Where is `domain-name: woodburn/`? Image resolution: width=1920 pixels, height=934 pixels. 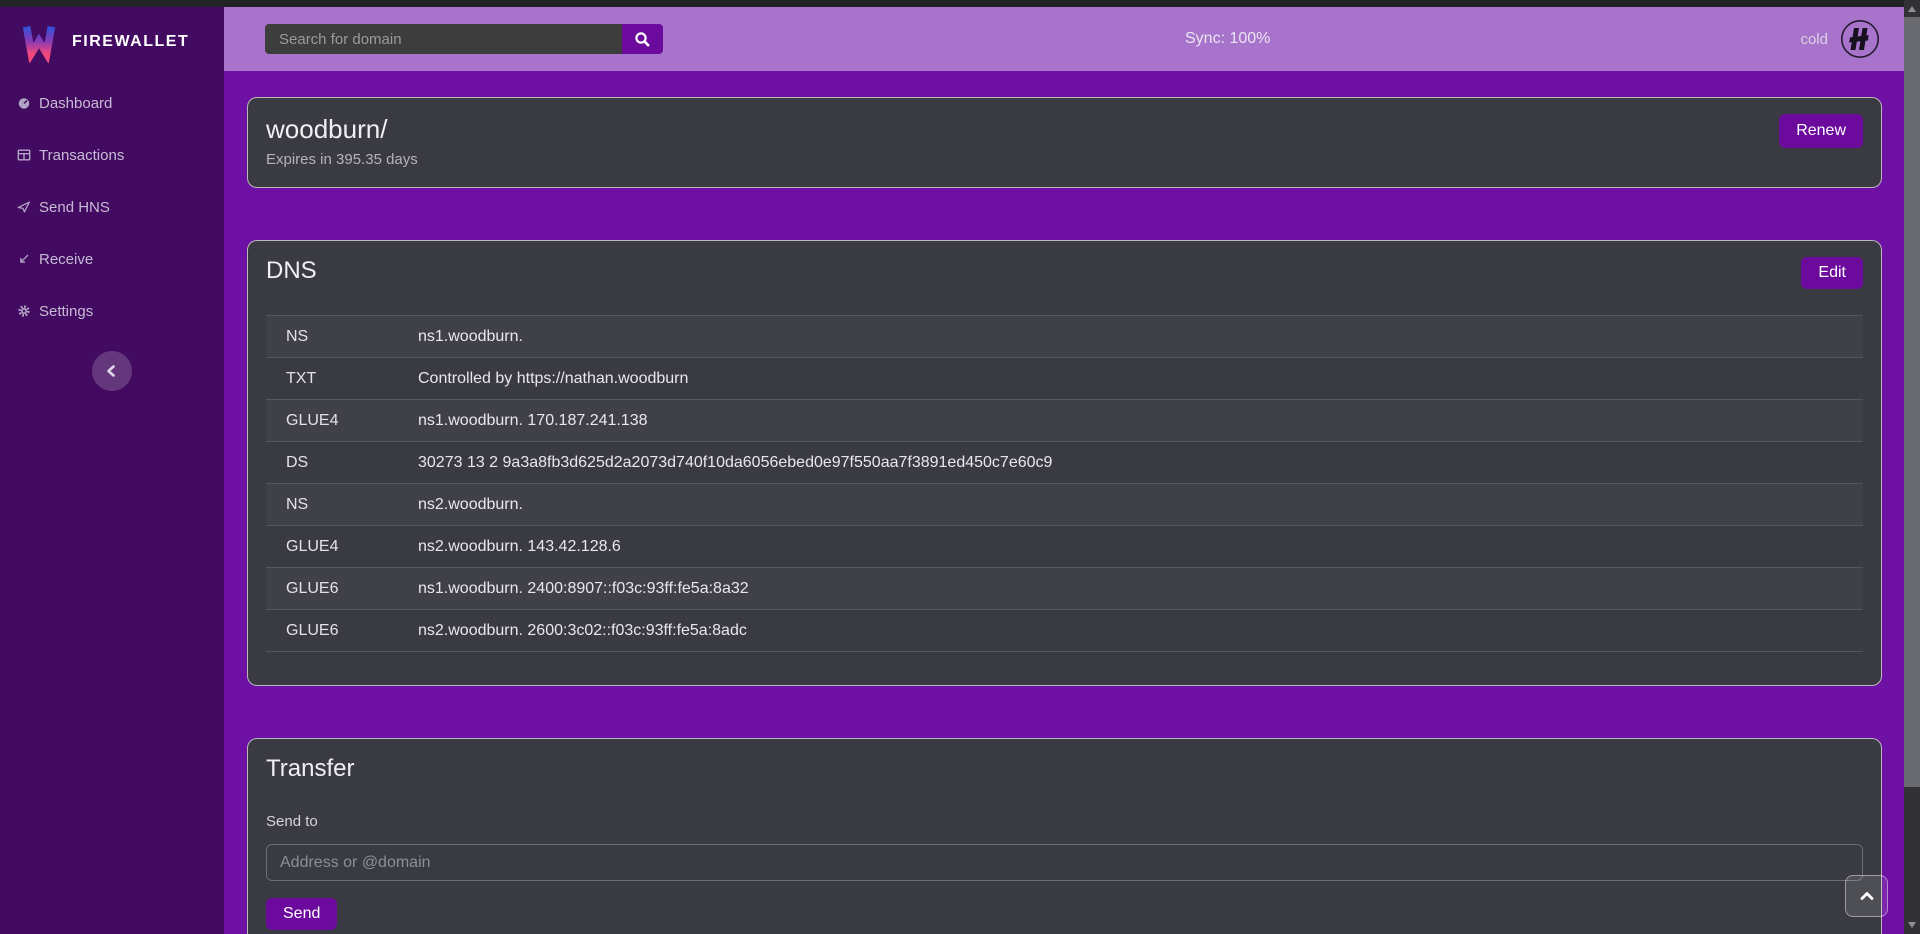 domain-name: woodburn/ is located at coordinates (327, 129).